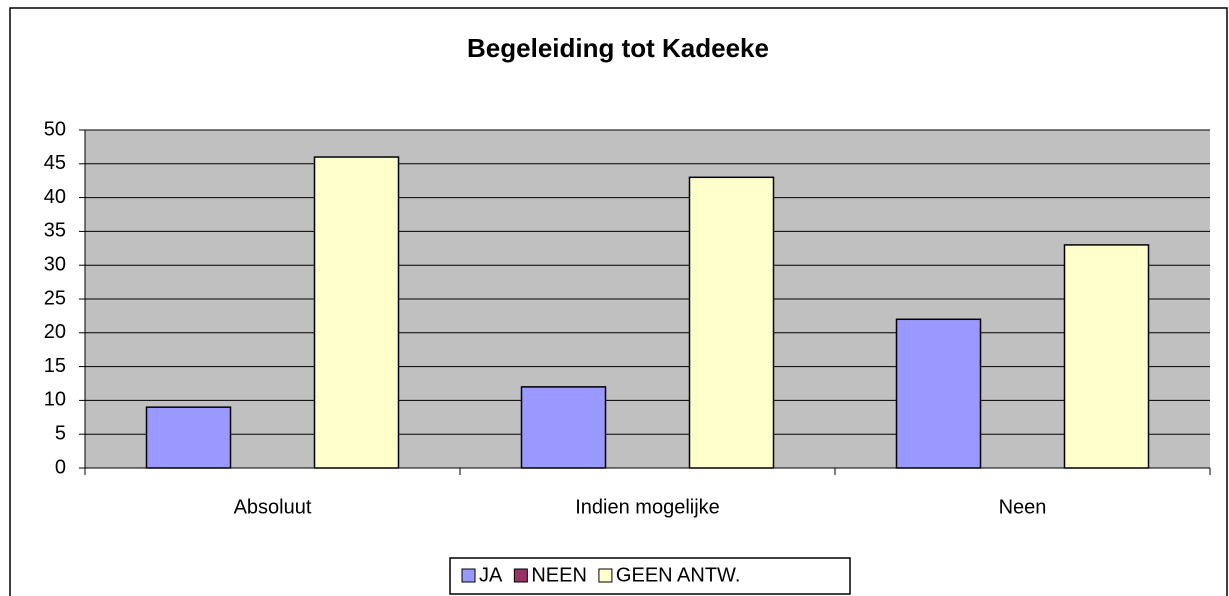  What do you see at coordinates (559, 575) in the screenshot?
I see `legend-label: NEEN` at bounding box center [559, 575].